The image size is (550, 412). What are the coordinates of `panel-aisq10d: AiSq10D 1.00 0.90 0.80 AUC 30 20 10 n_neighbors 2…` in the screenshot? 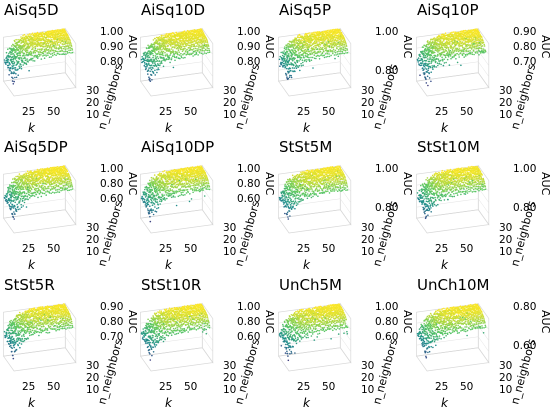 It's located at (205, 68).